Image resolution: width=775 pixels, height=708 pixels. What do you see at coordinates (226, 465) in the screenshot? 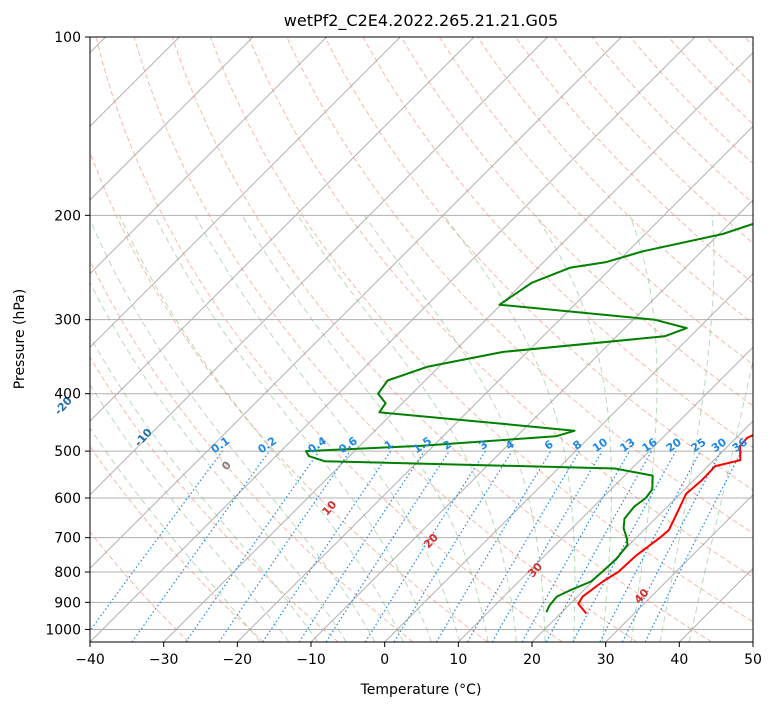
I see `dry-adiabat-label: 0` at bounding box center [226, 465].